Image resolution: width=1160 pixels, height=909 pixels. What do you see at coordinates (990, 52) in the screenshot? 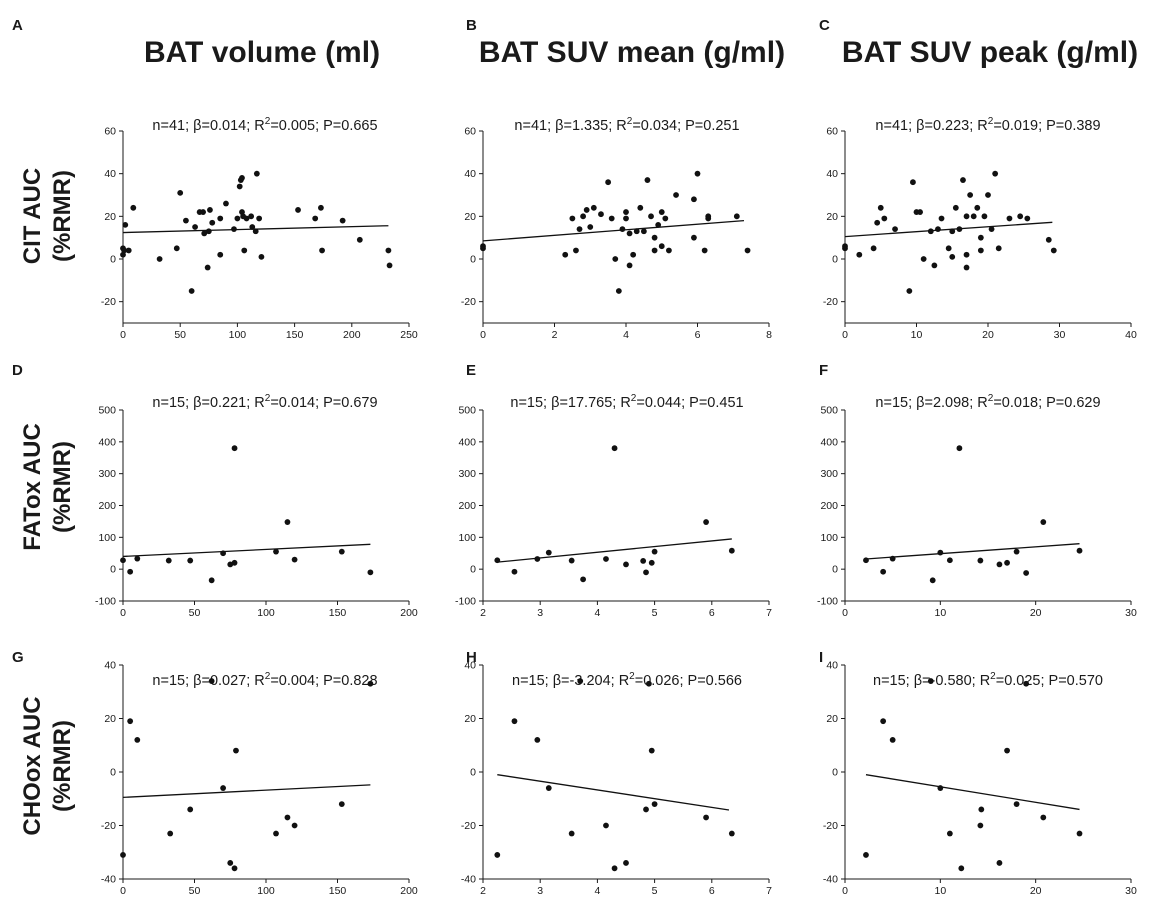
I see `column-title-bat-suv-peak: BAT SUV peak (g/ml)` at bounding box center [990, 52].